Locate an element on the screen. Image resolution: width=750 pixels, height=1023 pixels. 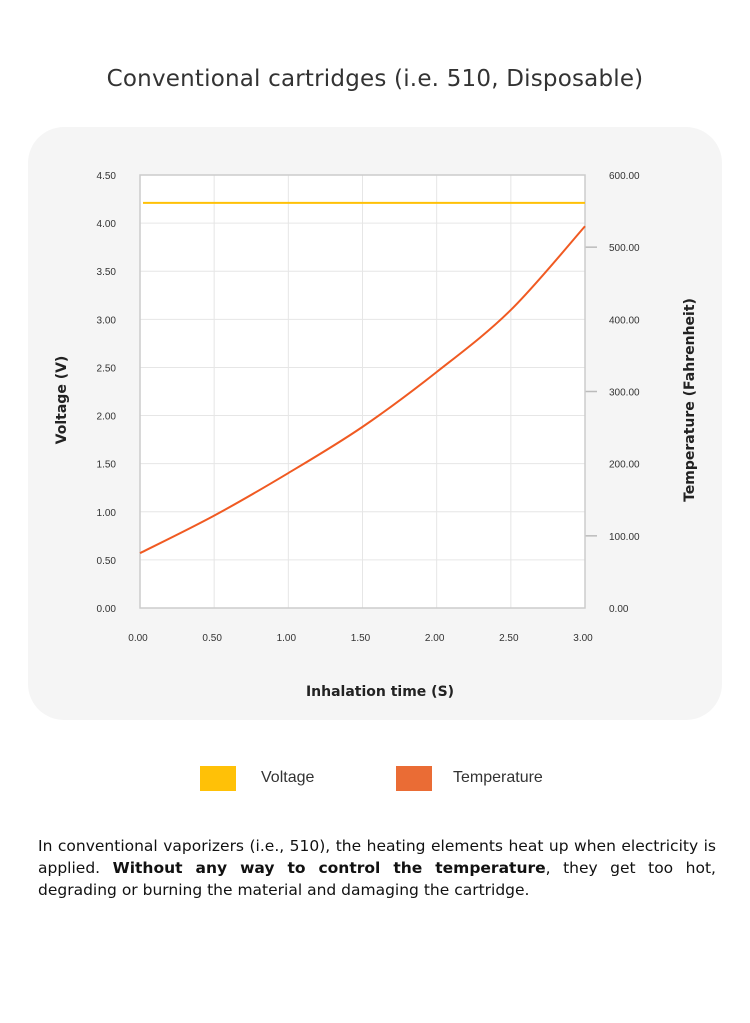
legend-label-temperature: Temperature is located at coordinates (498, 777).